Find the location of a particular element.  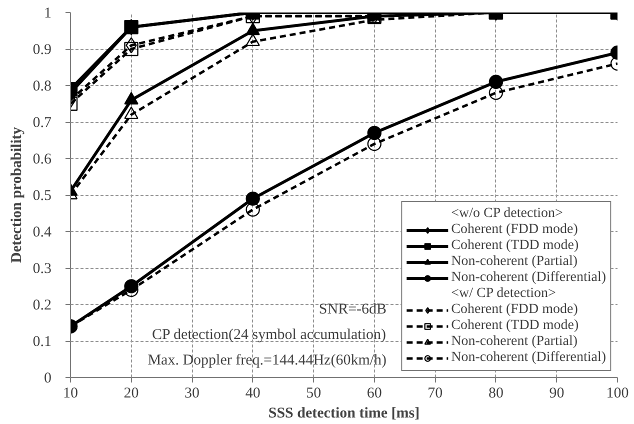

y-tick-label: 0.8 is located at coordinates (42, 86).